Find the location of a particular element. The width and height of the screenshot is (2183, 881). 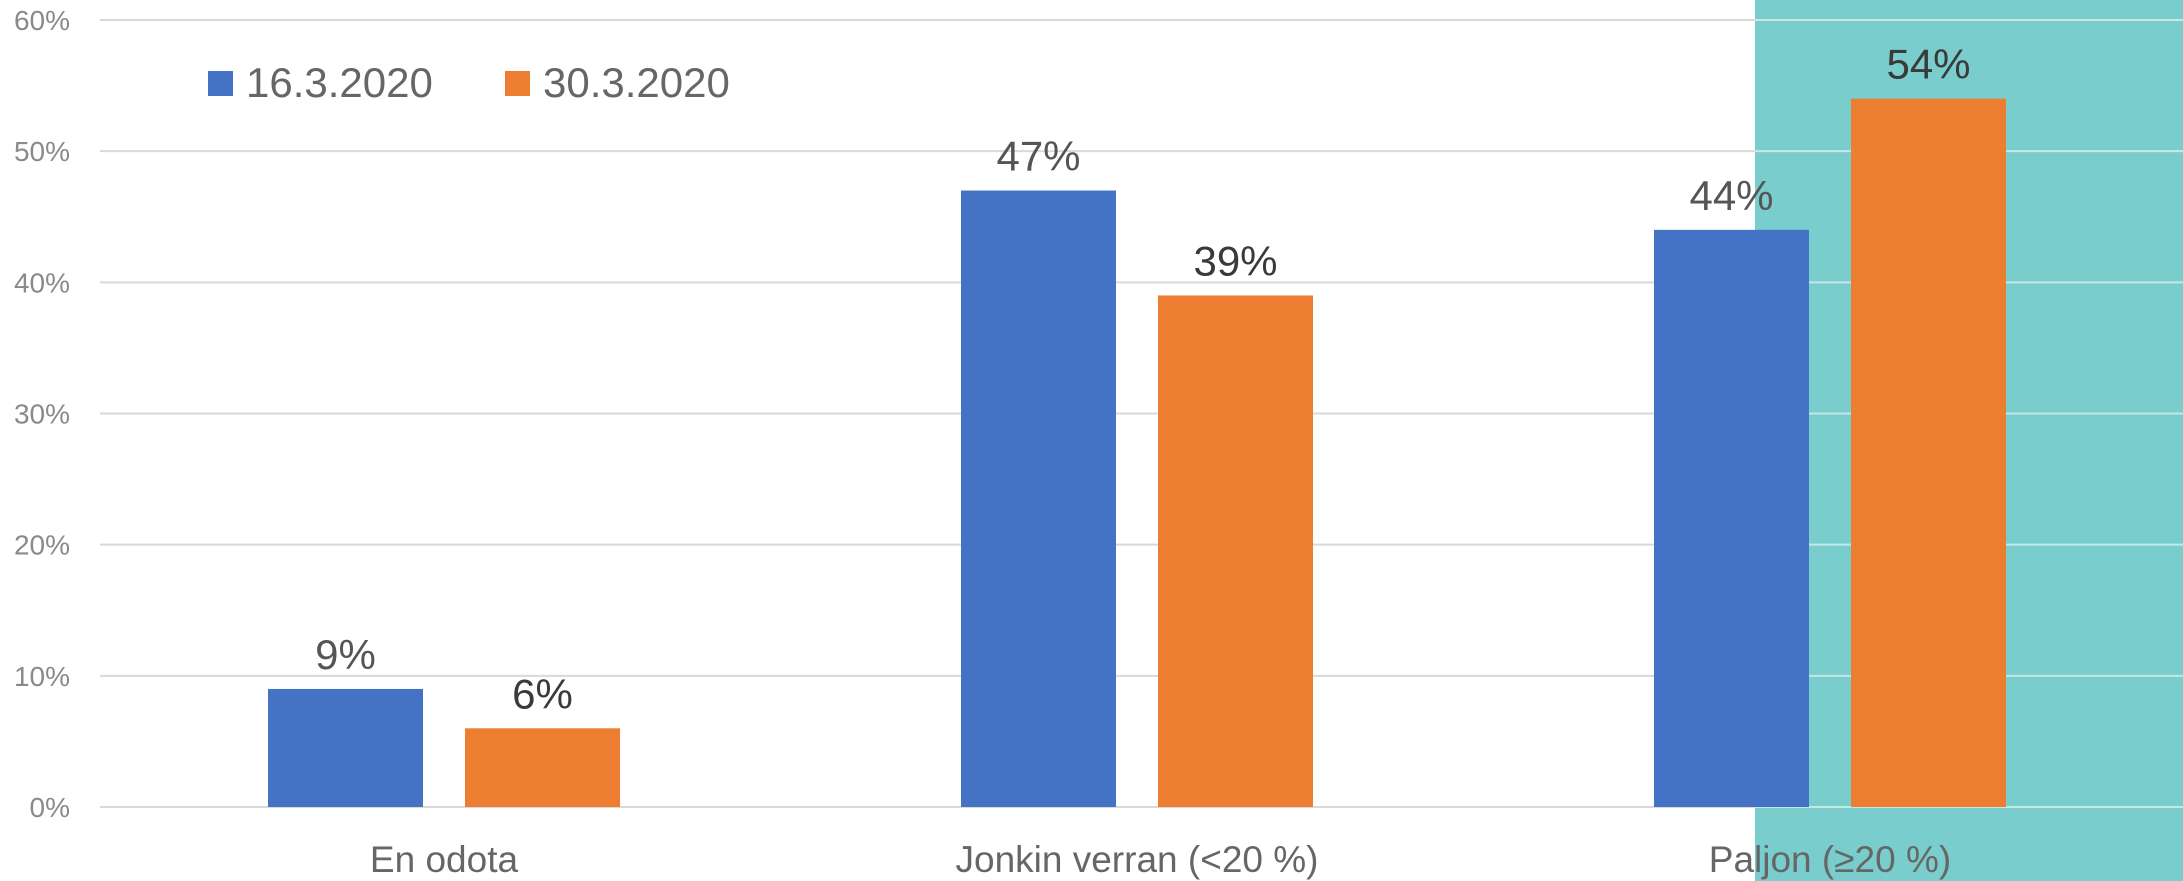

legend-label: 16.3.2020 is located at coordinates (339, 82).